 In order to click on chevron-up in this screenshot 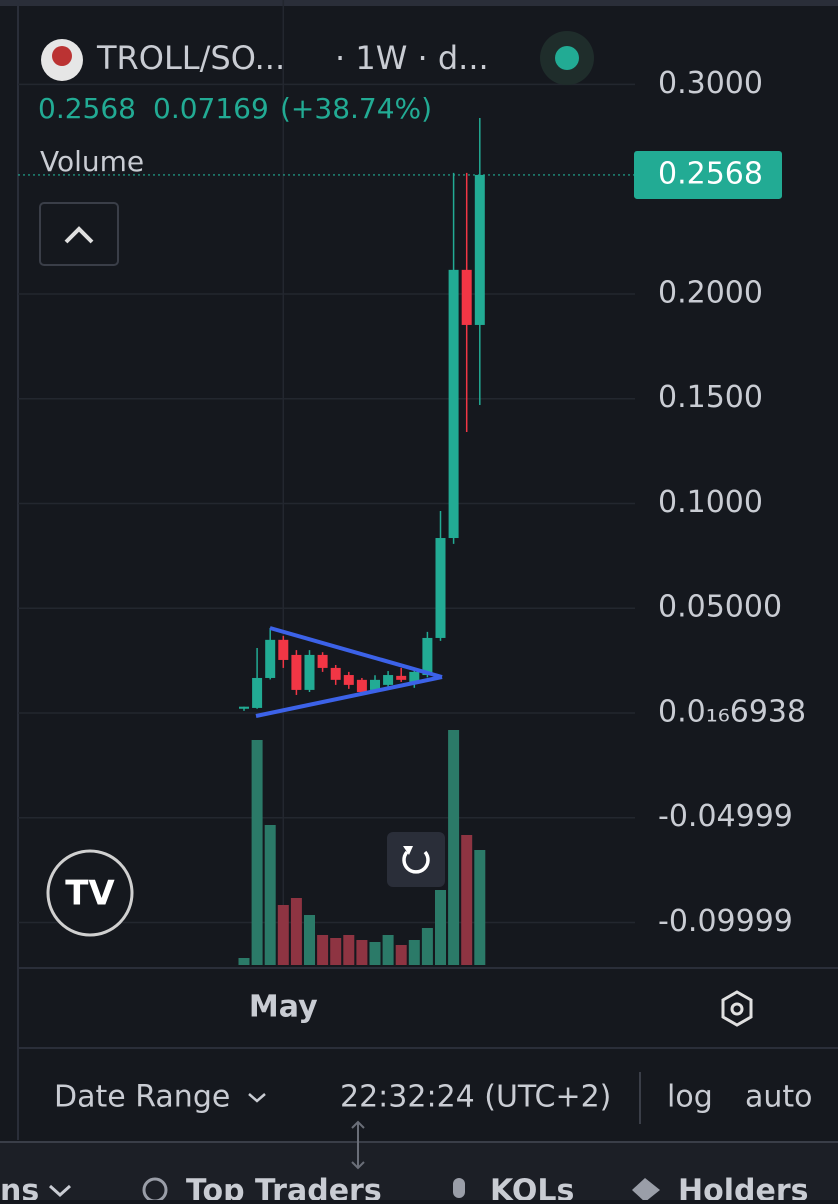, I will do `click(79, 235)`.